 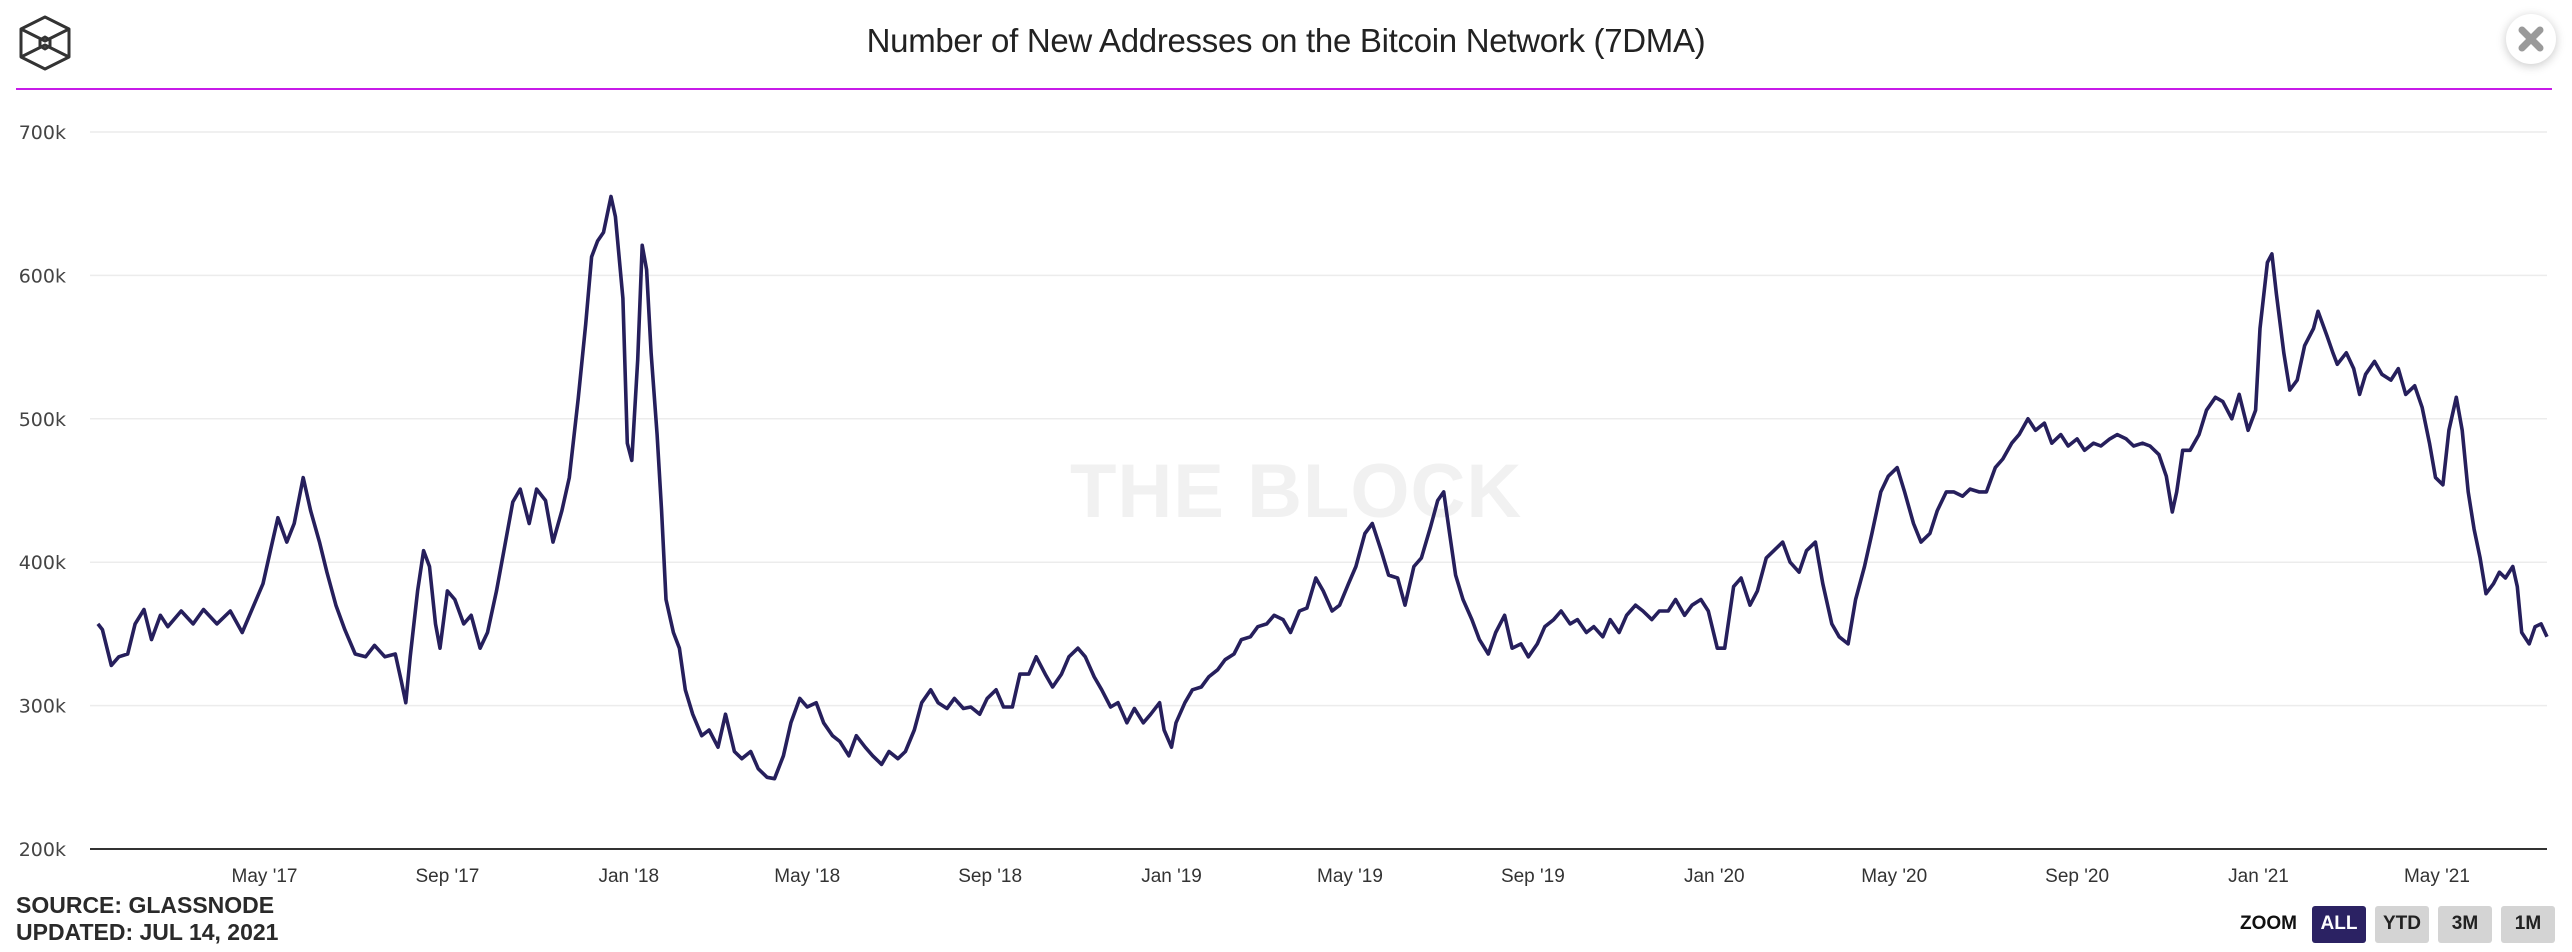 I want to click on x-tick-label: May '20, so click(x=1894, y=876).